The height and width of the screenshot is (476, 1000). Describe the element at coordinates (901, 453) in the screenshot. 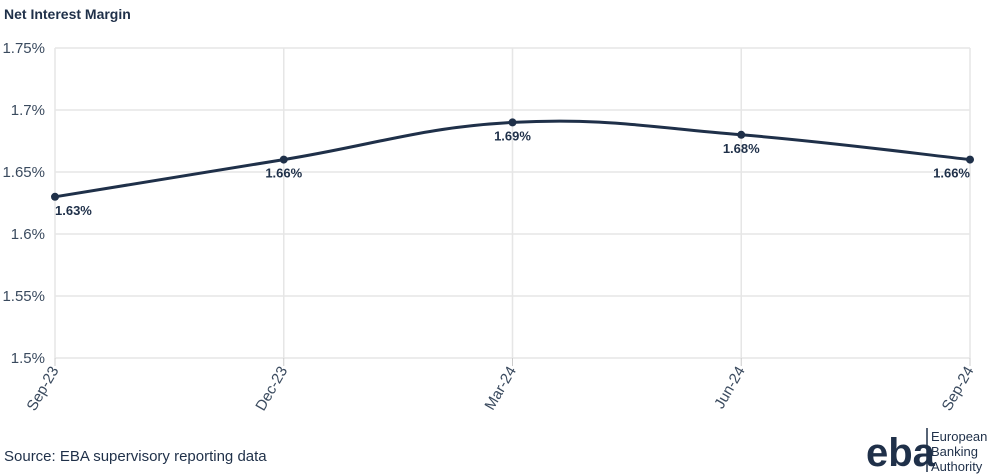

I see `logo-mark: eba` at that location.